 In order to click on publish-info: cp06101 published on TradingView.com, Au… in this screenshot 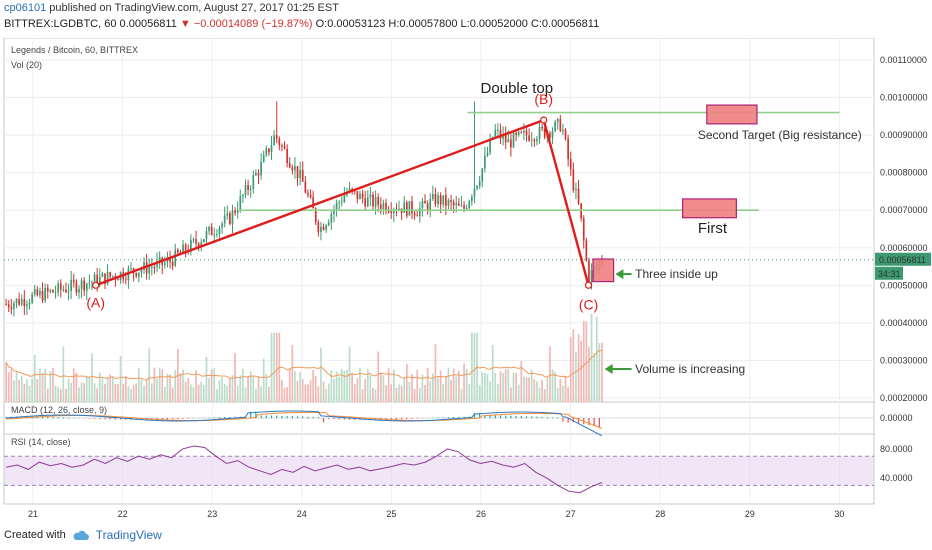, I will do `click(171, 8)`.